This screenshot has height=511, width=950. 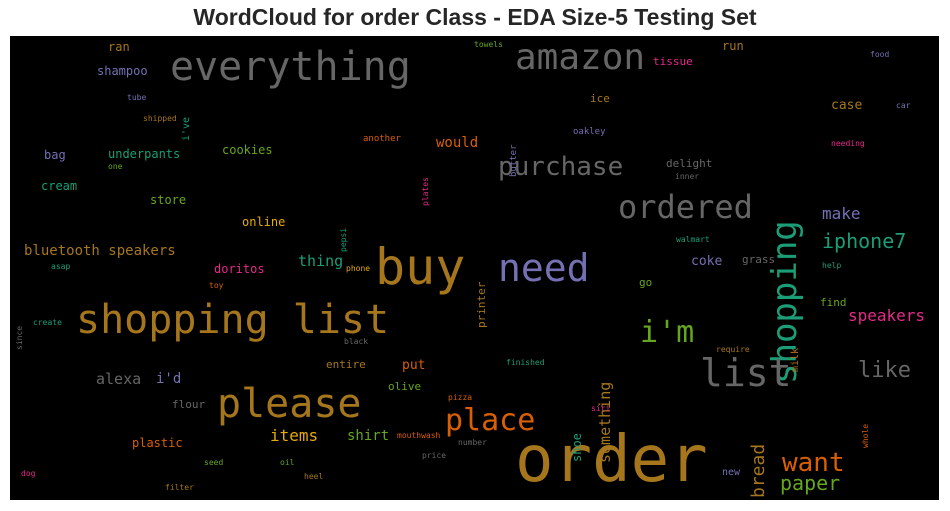 What do you see at coordinates (847, 105) in the screenshot?
I see `word-case: case` at bounding box center [847, 105].